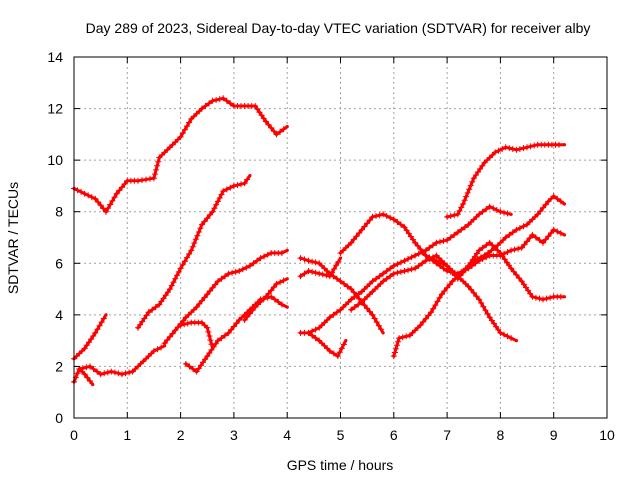 This screenshot has height=485, width=640. Describe the element at coordinates (127, 435) in the screenshot. I see `x-tick-label: 1` at that location.